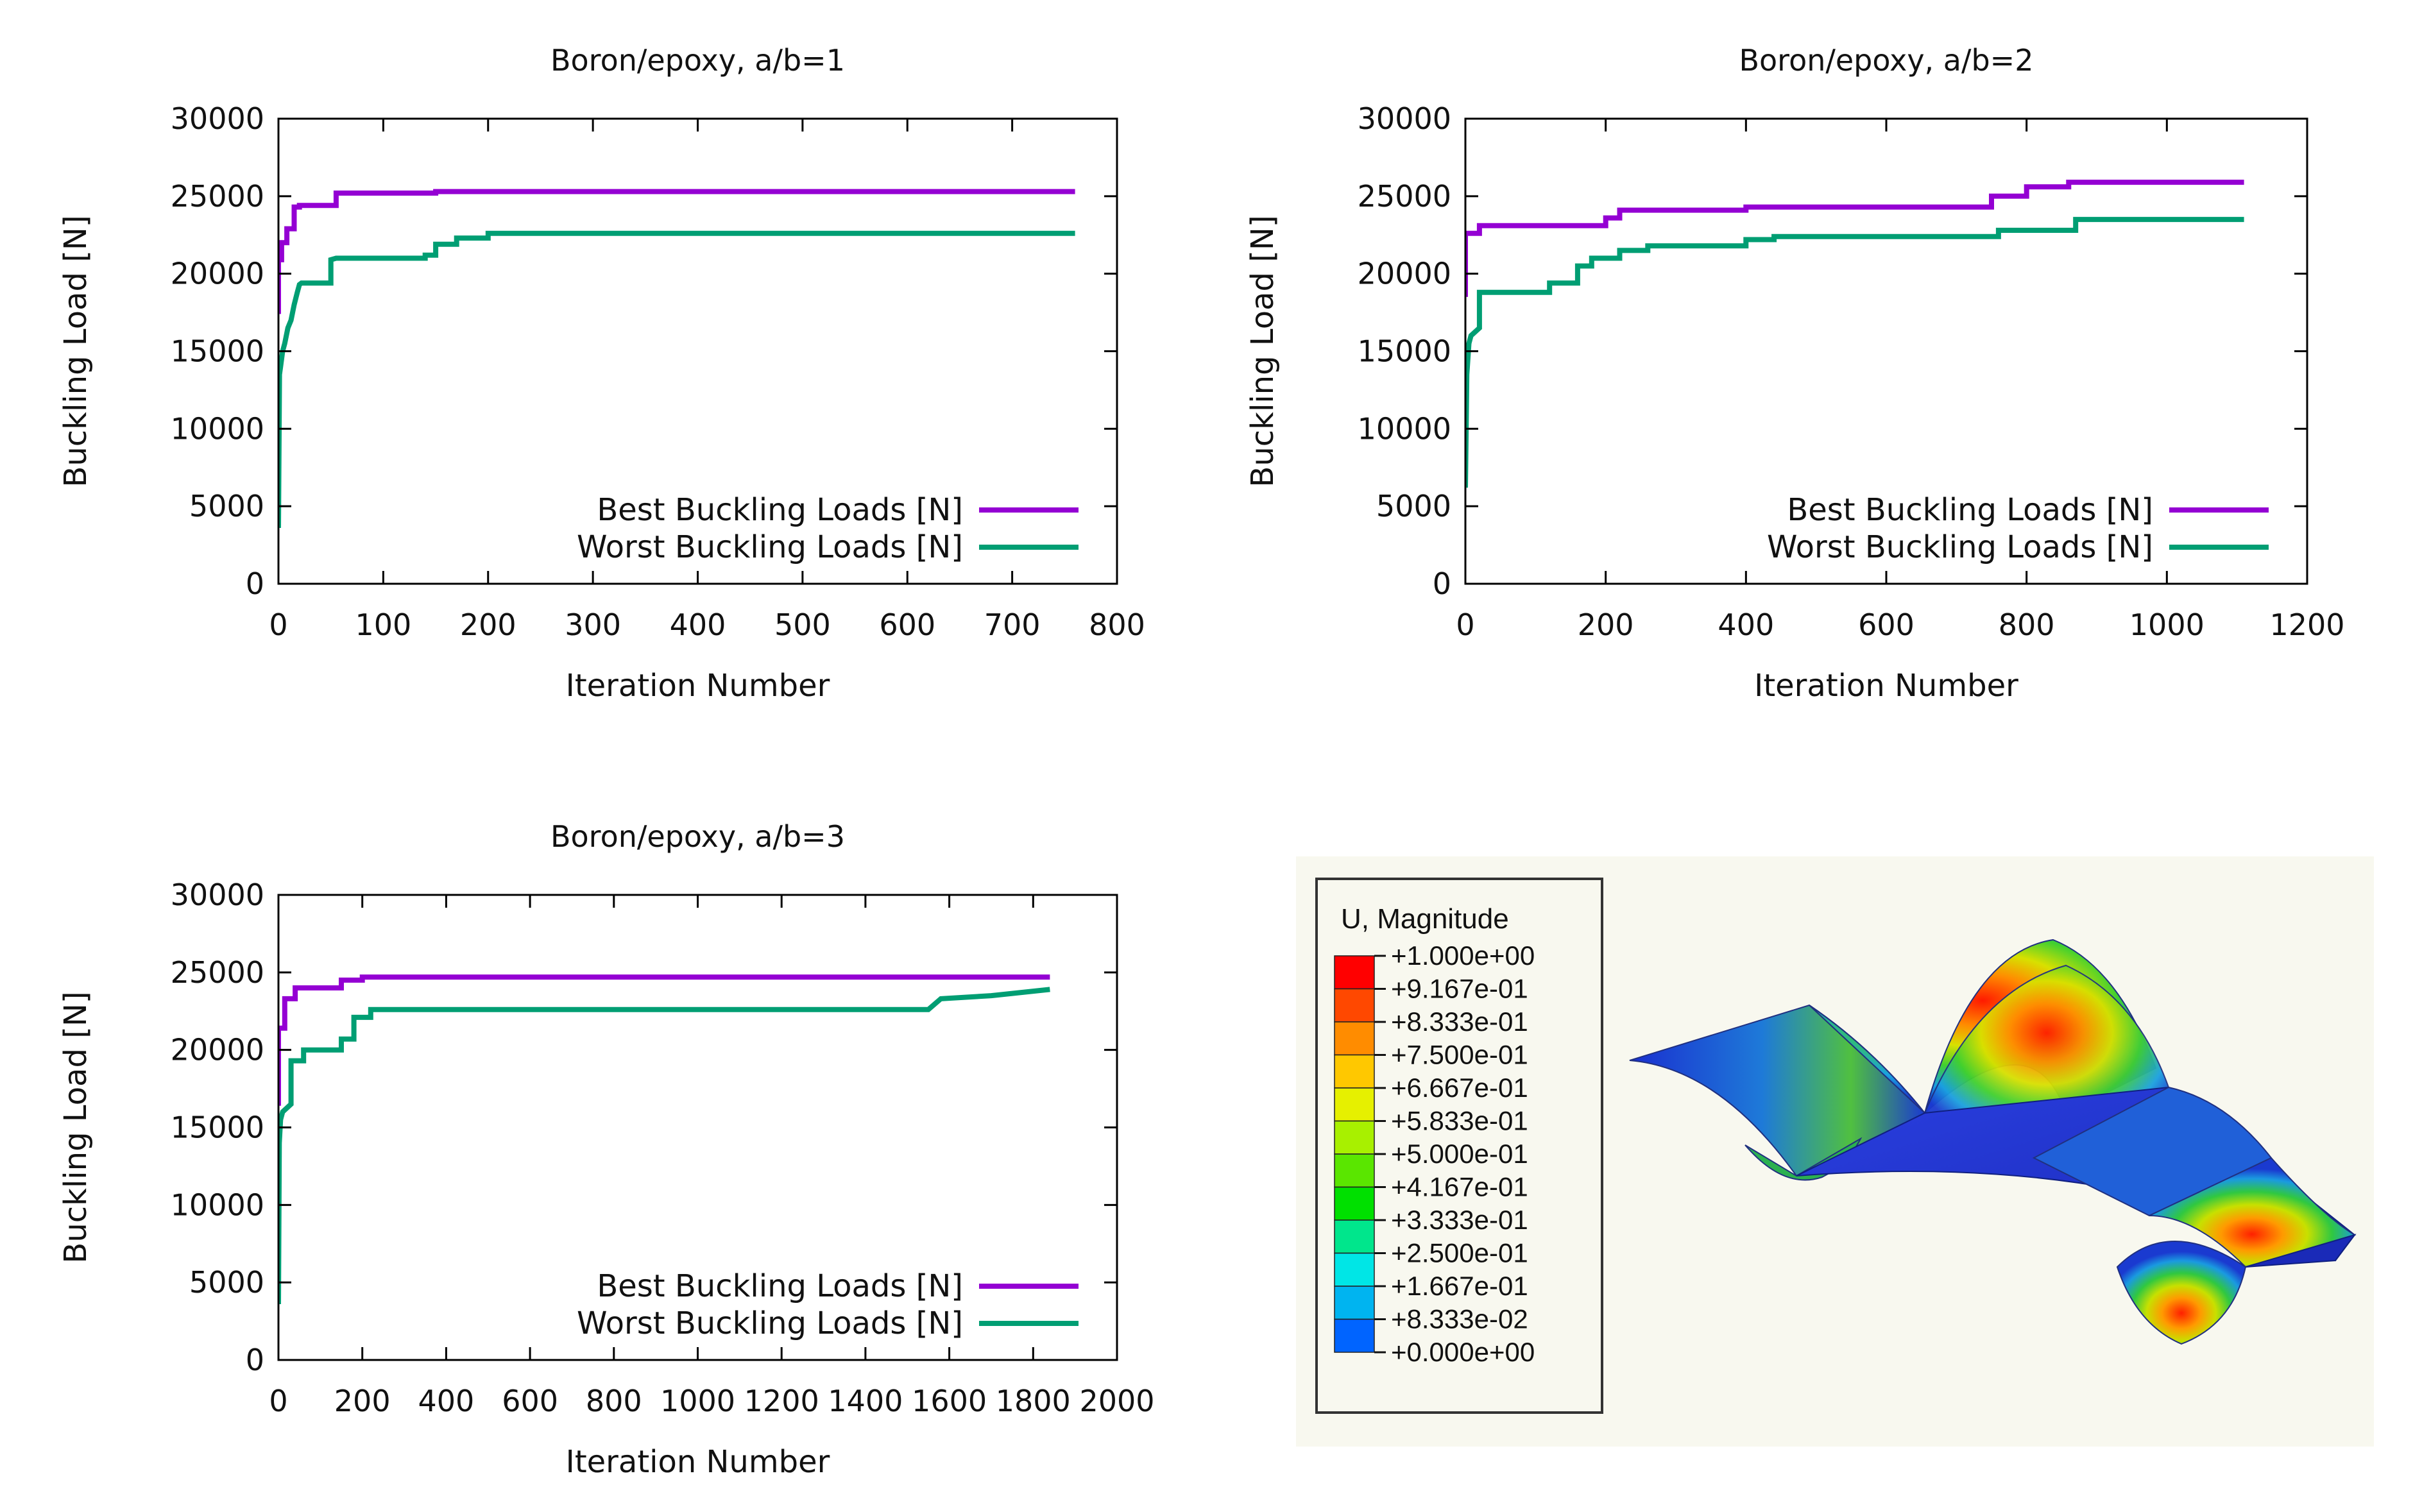 The height and width of the screenshot is (1512, 2422). Describe the element at coordinates (1459, 1154) in the screenshot. I see `legend-value-label: +5.000e-01` at that location.